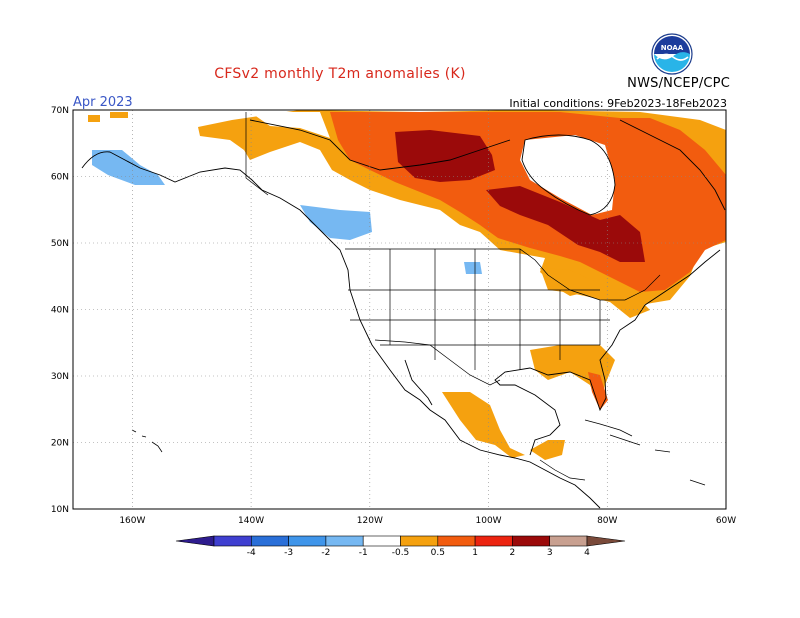 This screenshot has width=800, height=618. What do you see at coordinates (251, 521) in the screenshot?
I see `longitude-tick-label: 140W` at bounding box center [251, 521].